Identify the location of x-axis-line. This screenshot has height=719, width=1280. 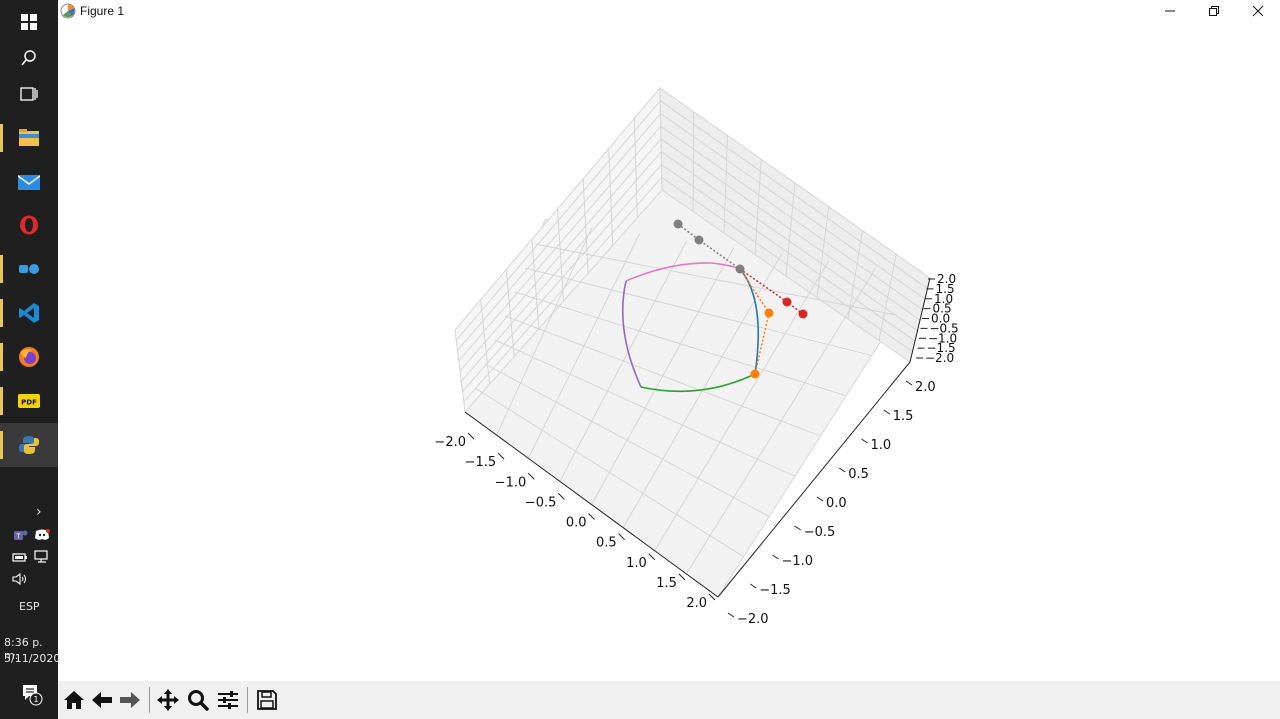
(591, 504).